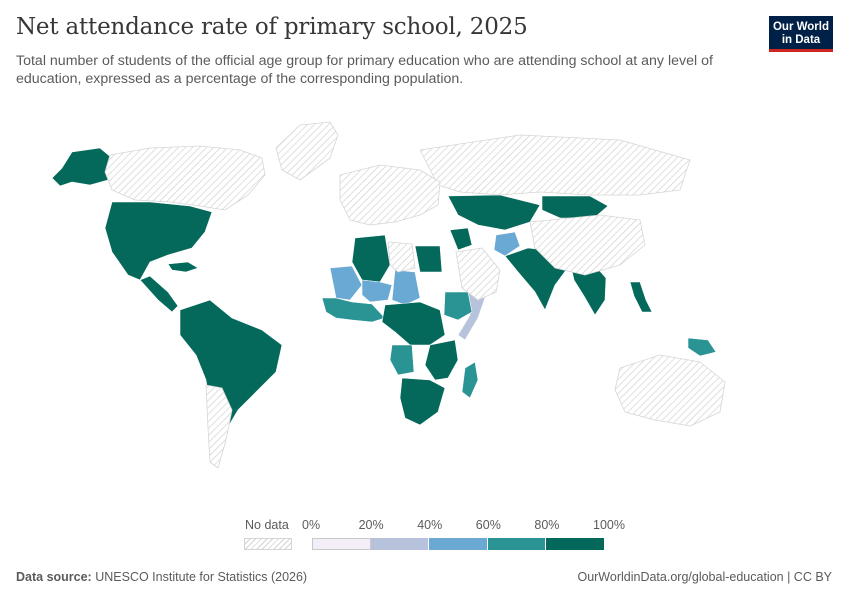  What do you see at coordinates (507, 244) in the screenshot?
I see `map-region-afghanistan` at bounding box center [507, 244].